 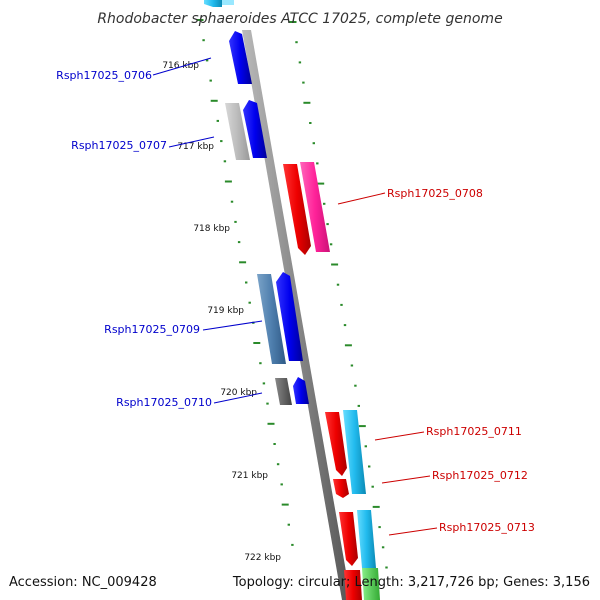 What do you see at coordinates (238, 393) in the screenshot?
I see `tick-label: 720 kbp` at bounding box center [238, 393].